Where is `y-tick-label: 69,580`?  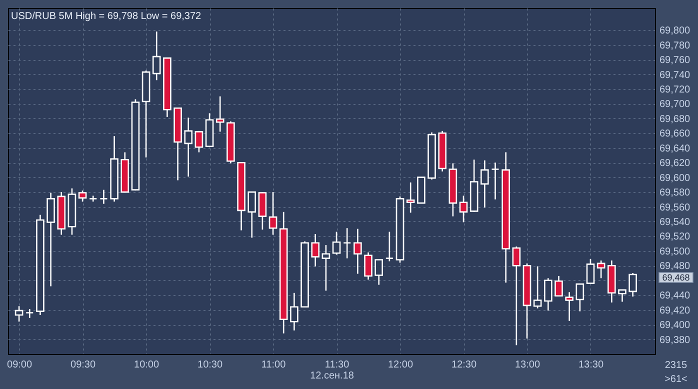
y-tick-label: 69,580 is located at coordinates (675, 193).